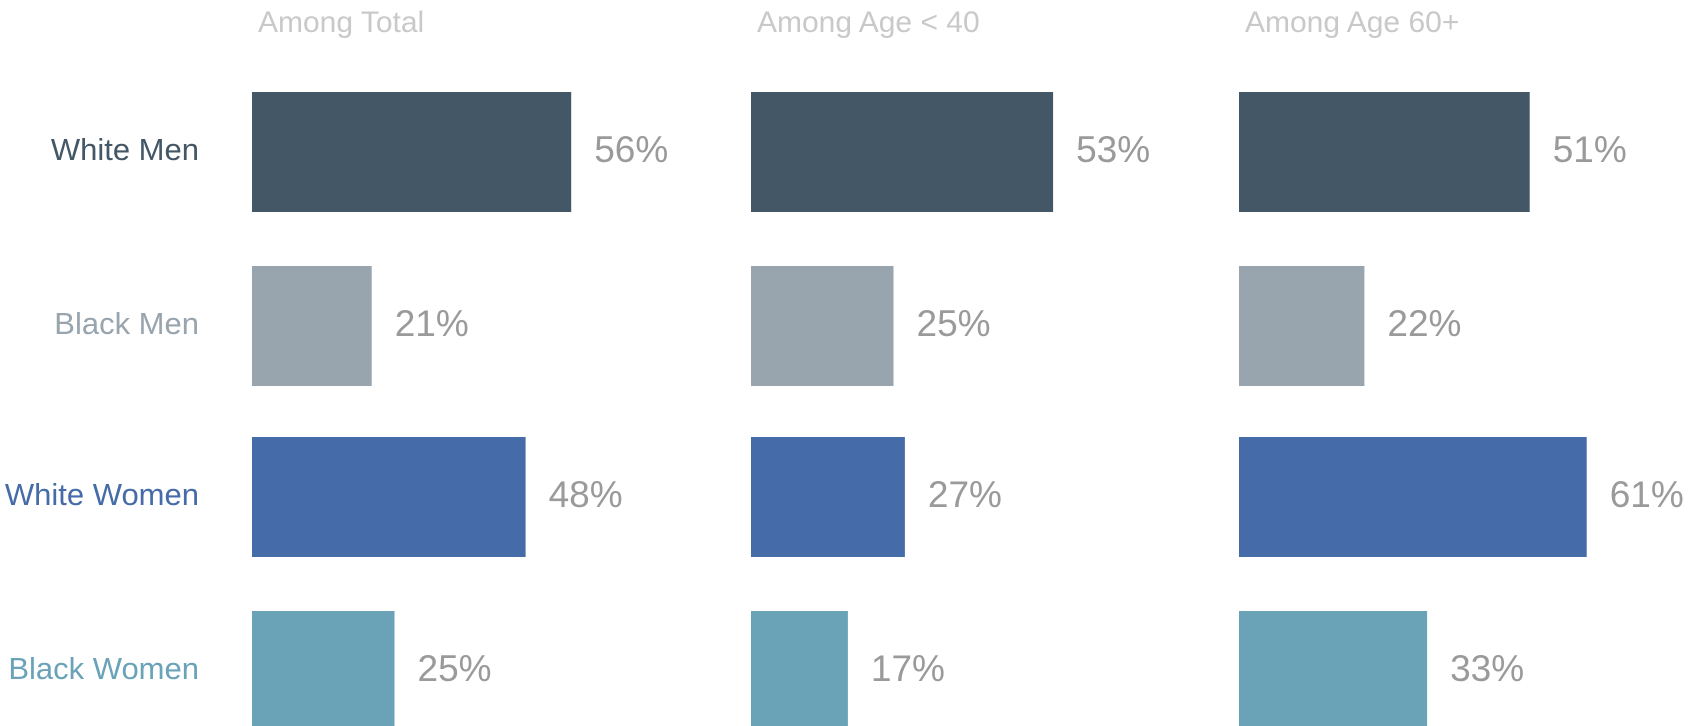  I want to click on value-label: 48%, so click(586, 494).